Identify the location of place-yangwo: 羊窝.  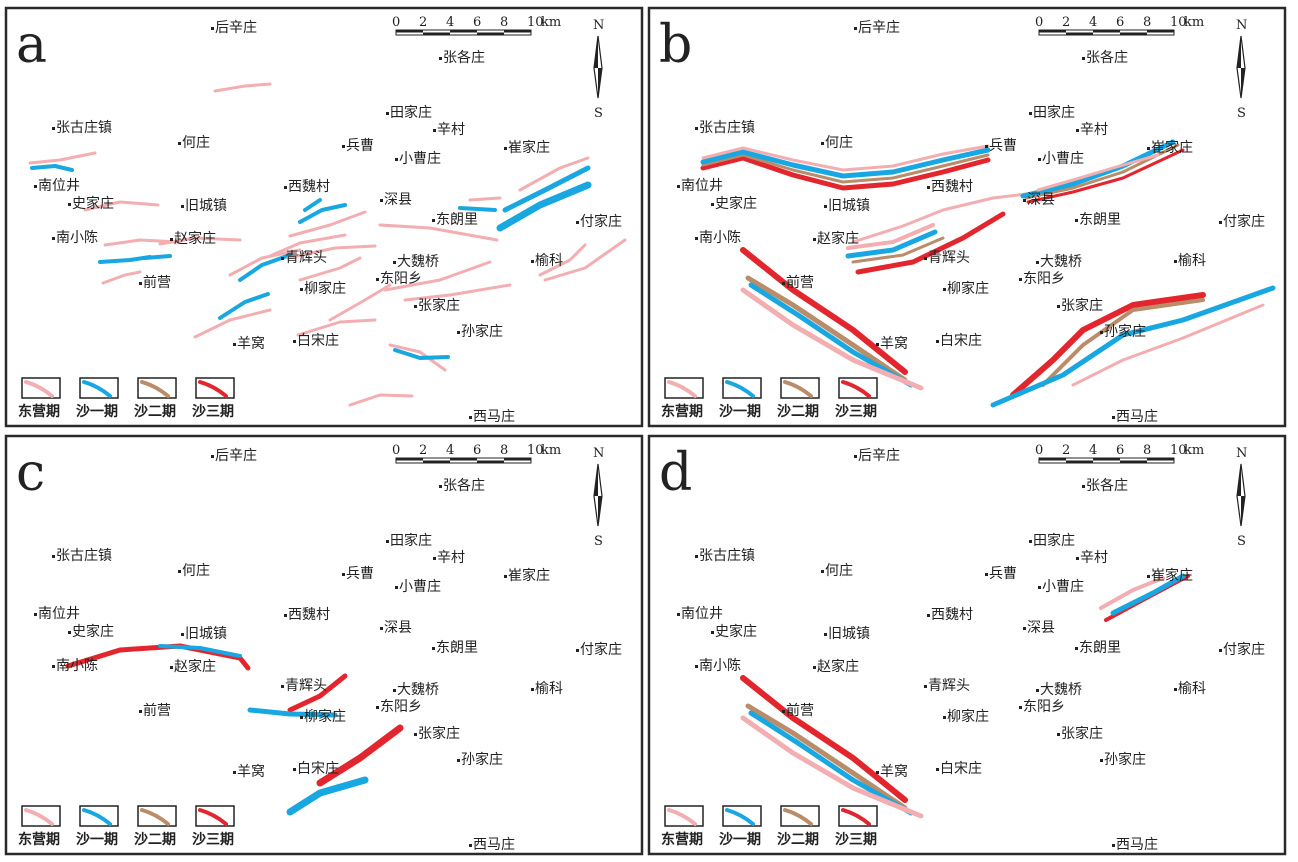
(249, 771).